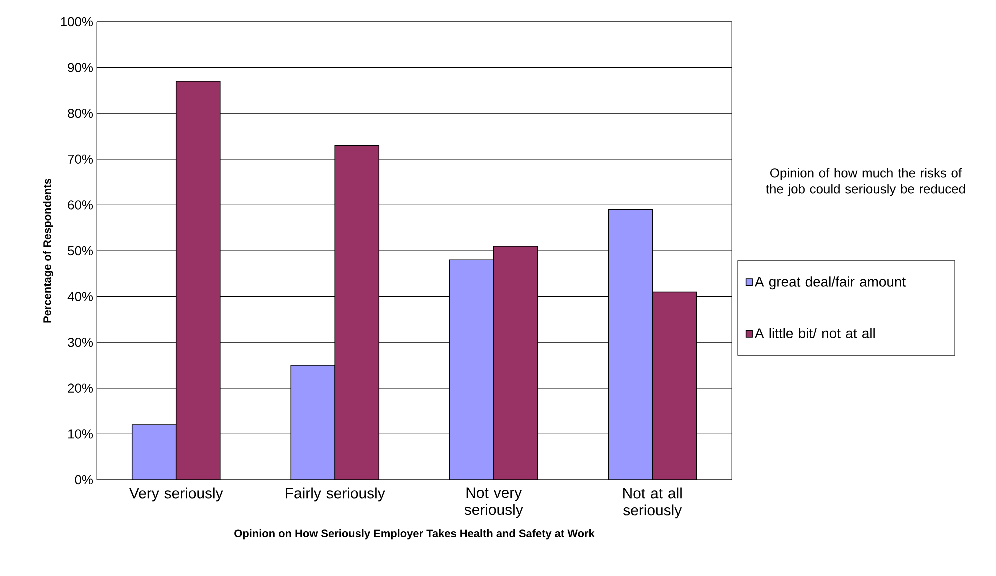 This screenshot has width=996, height=576. I want to click on y-tick-label: 100%, so click(77, 22).